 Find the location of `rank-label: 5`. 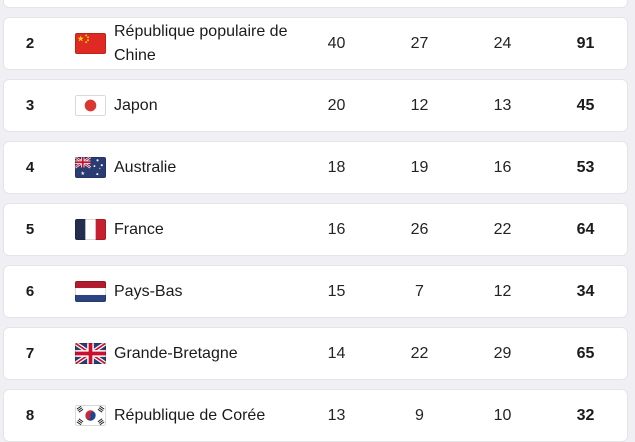

rank-label: 5 is located at coordinates (30, 229).